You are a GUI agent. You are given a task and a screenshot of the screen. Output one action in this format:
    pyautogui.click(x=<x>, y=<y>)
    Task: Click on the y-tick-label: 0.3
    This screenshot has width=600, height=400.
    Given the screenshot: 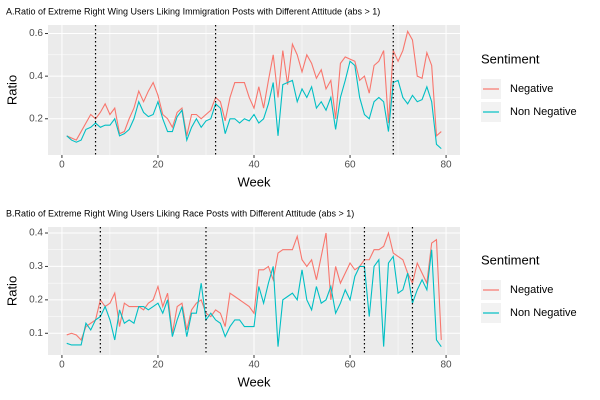 What is the action you would take?
    pyautogui.click(x=36, y=266)
    